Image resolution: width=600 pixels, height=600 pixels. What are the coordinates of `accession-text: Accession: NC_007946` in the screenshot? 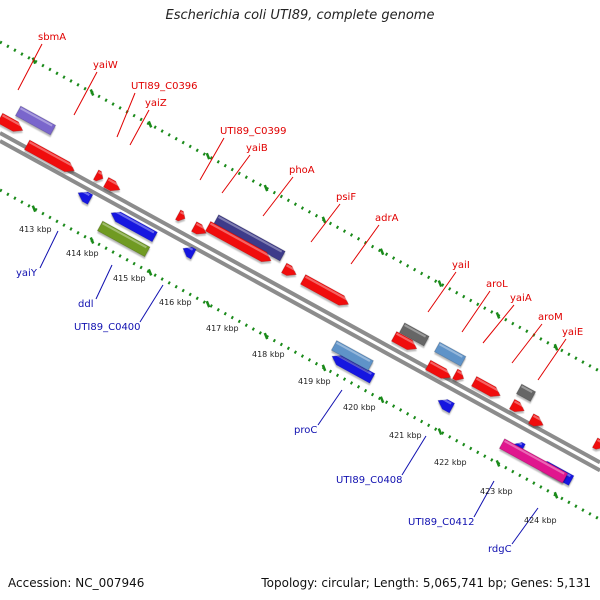 It's located at (76, 583).